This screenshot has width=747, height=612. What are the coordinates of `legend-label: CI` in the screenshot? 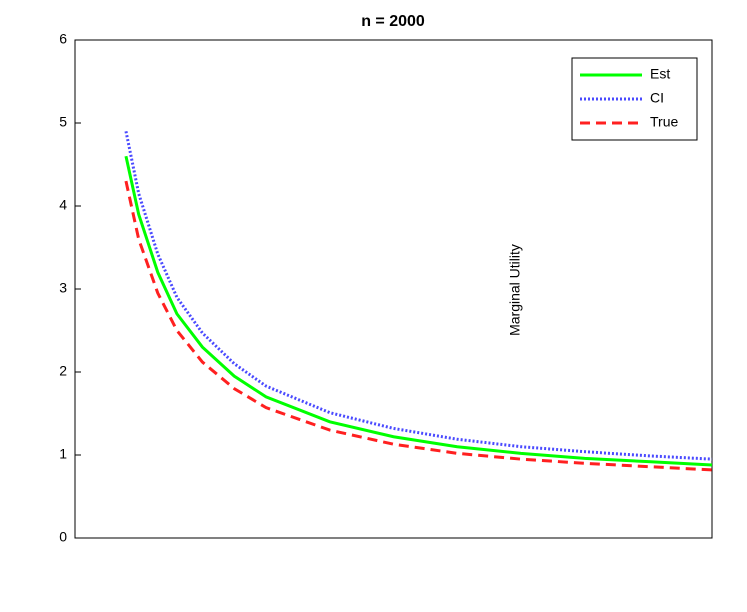 It's located at (657, 98).